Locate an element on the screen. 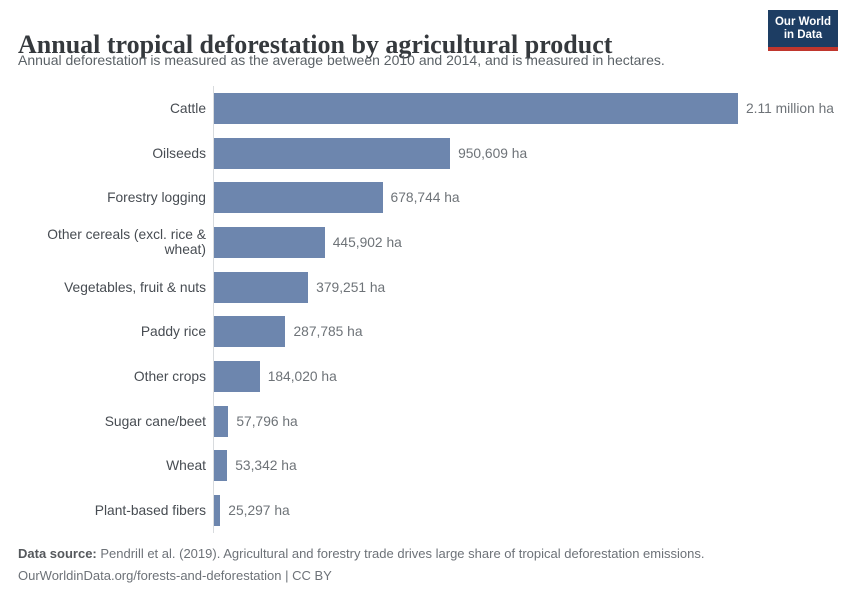 This screenshot has height=600, width=850. category-label: Wheat is located at coordinates (186, 466).